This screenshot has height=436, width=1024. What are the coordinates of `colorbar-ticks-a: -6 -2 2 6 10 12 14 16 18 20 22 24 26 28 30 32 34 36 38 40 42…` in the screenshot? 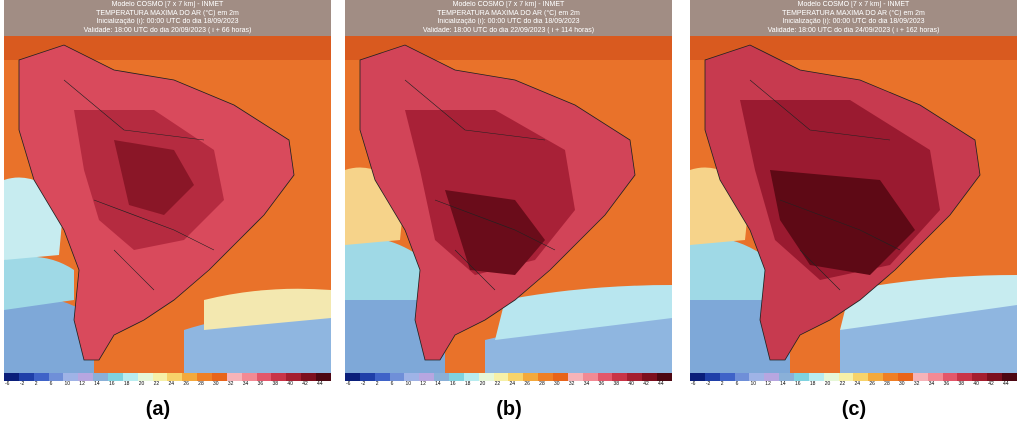 It's located at (167, 385).